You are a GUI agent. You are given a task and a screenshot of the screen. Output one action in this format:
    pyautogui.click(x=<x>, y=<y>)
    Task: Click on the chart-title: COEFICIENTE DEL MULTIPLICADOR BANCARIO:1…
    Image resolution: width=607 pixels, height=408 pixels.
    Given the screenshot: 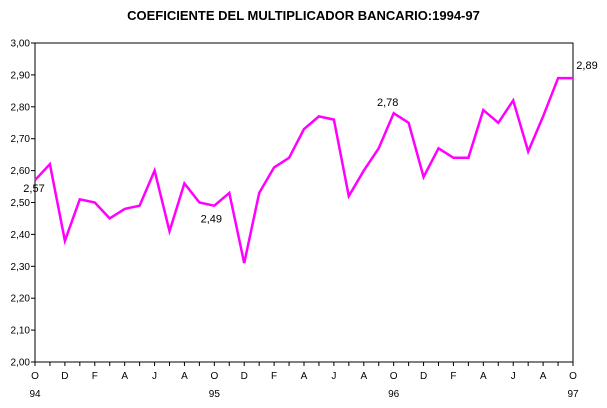 What is the action you would take?
    pyautogui.click(x=303, y=15)
    